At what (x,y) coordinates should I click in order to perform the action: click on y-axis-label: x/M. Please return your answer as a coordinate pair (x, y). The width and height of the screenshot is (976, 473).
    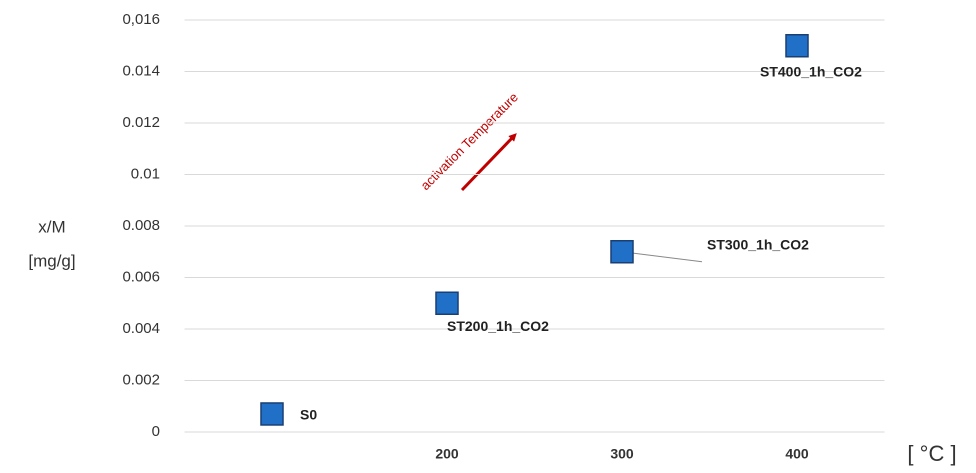
    Looking at the image, I should click on (51, 226).